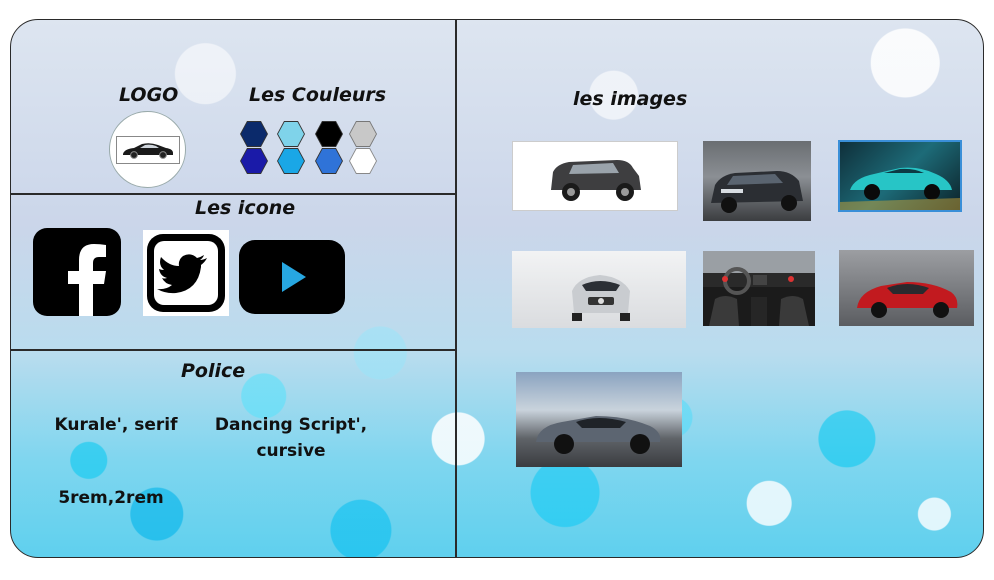  What do you see at coordinates (149, 95) in the screenshot?
I see `logo-title: LOGO` at bounding box center [149, 95].